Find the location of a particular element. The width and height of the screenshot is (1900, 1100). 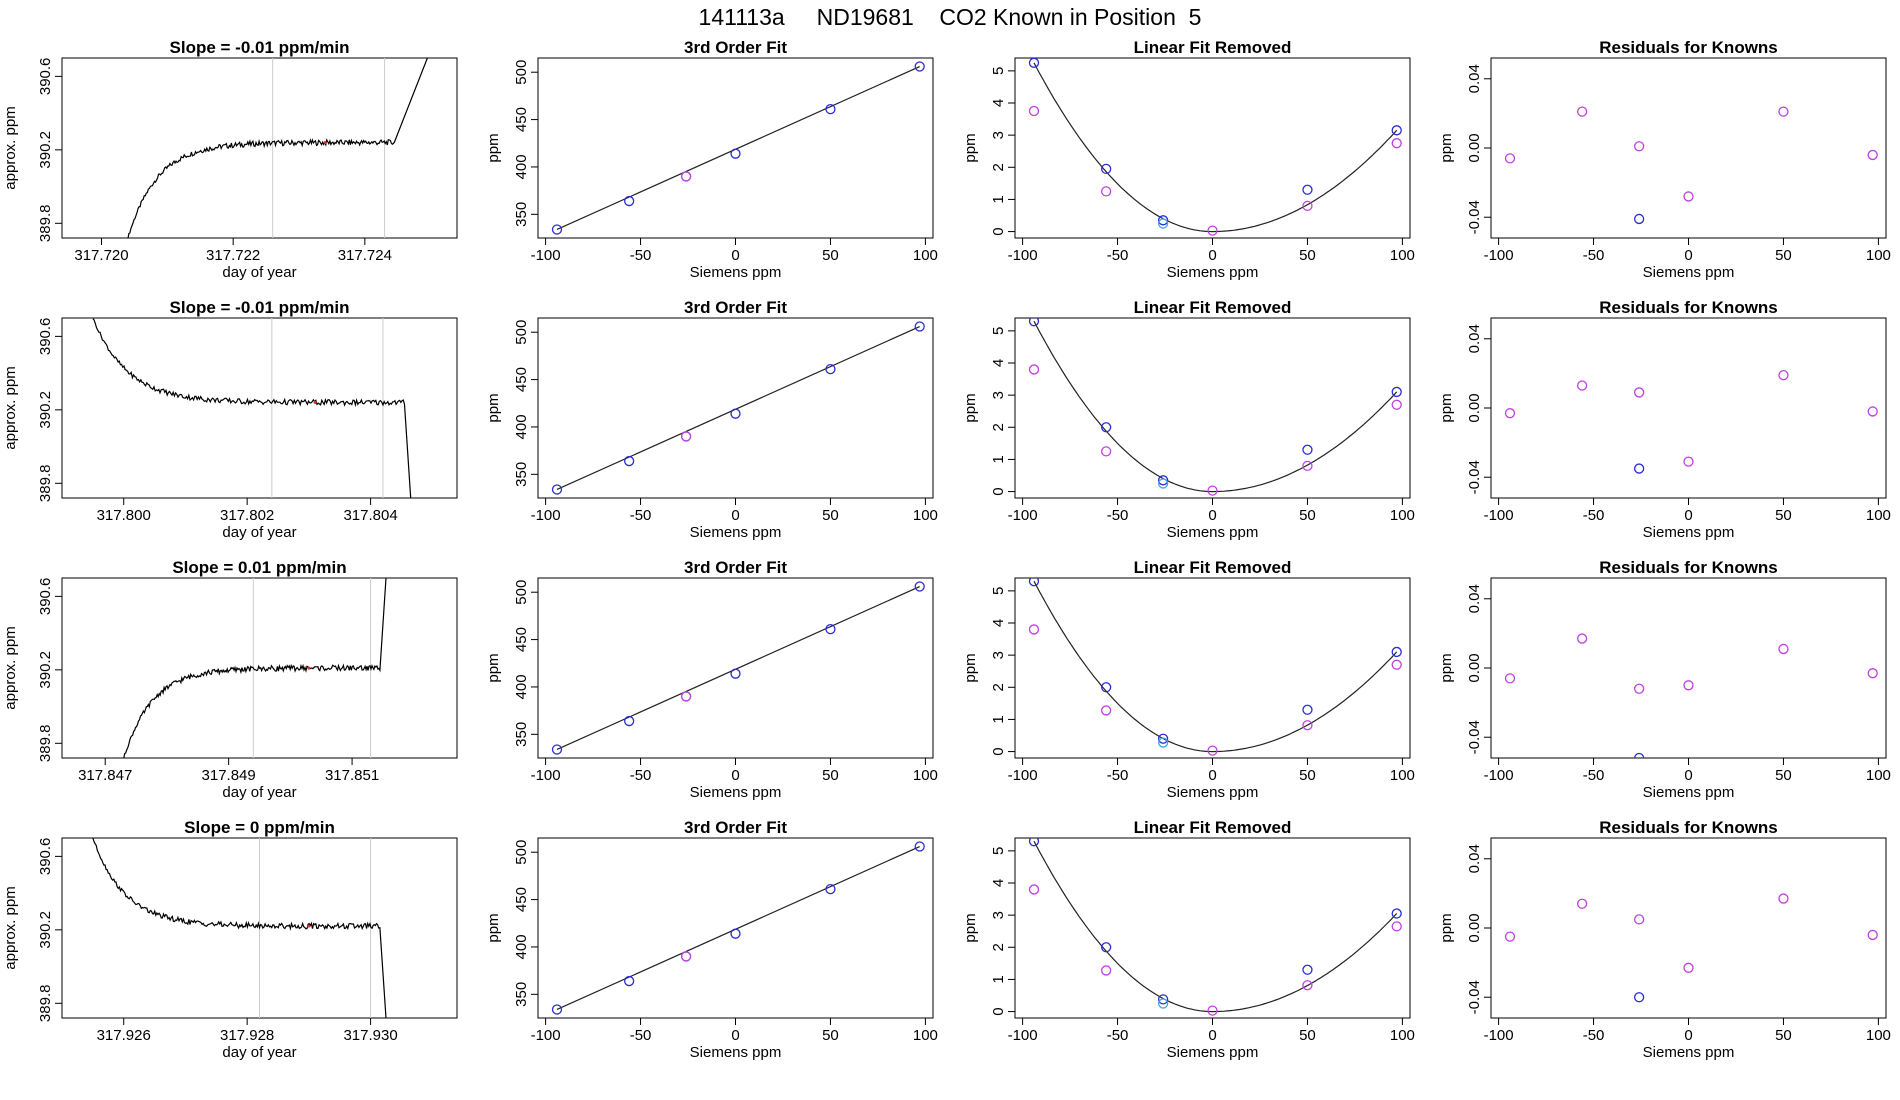

y-tick-label: 1 is located at coordinates (998, 459).